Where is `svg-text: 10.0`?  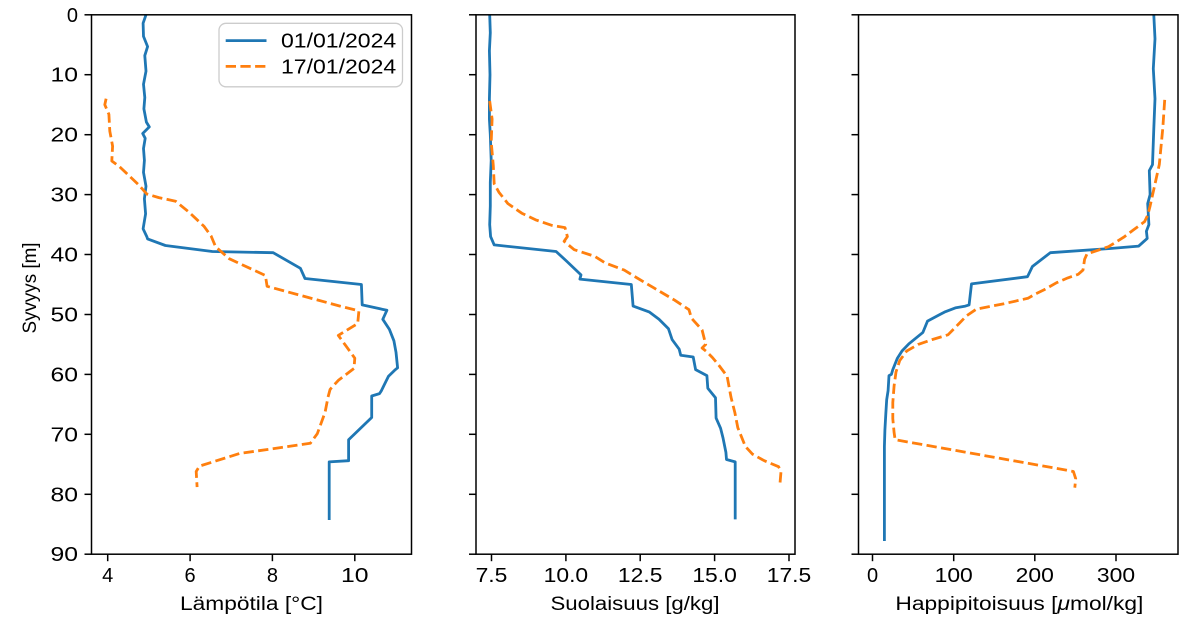
svg-text: 10.0 is located at coordinates (566, 576).